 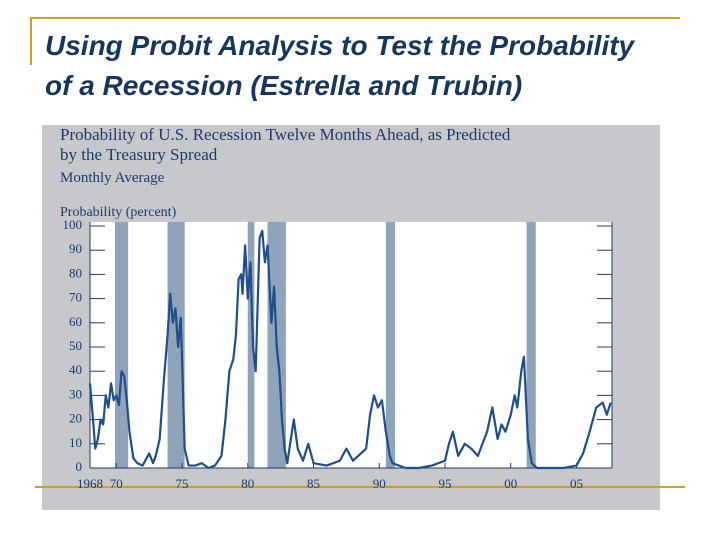 What do you see at coordinates (75, 442) in the screenshot?
I see `y-tick-label: 10` at bounding box center [75, 442].